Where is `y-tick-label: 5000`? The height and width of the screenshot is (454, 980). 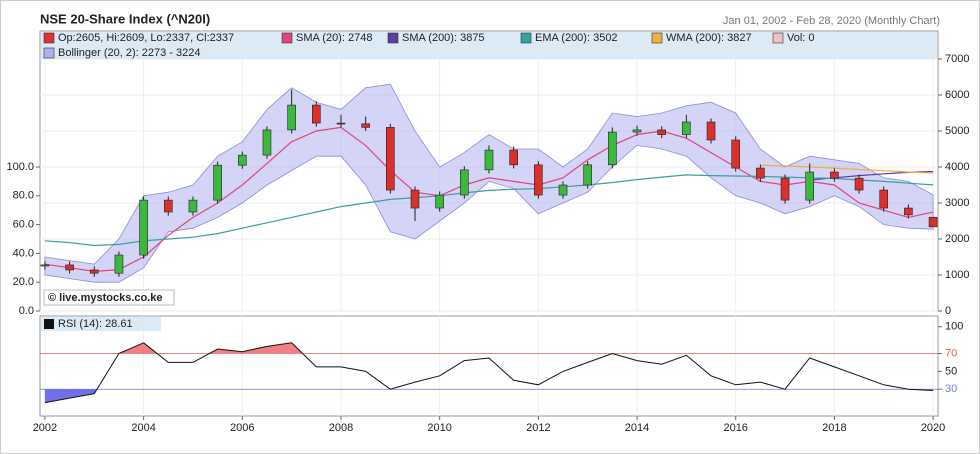 y-tick-label: 5000 is located at coordinates (957, 131).